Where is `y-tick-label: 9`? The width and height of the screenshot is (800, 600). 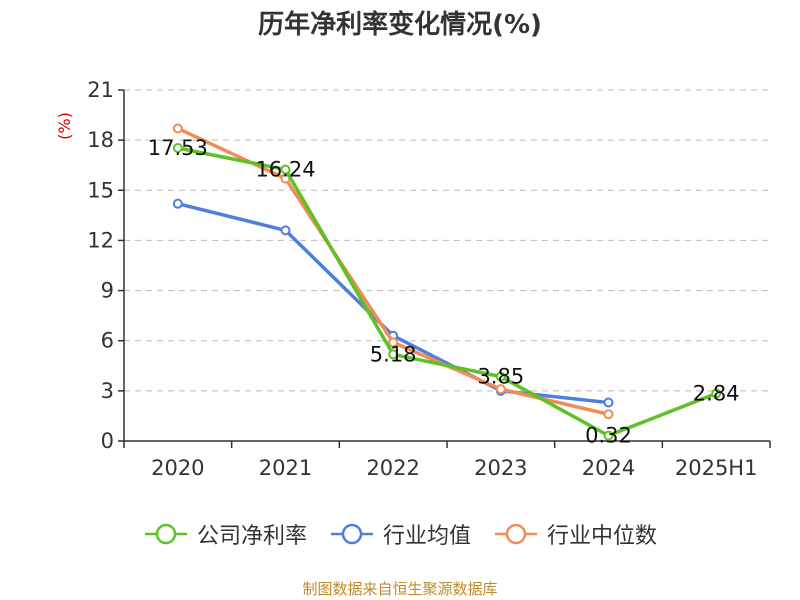
y-tick-label: 9 is located at coordinates (107, 291).